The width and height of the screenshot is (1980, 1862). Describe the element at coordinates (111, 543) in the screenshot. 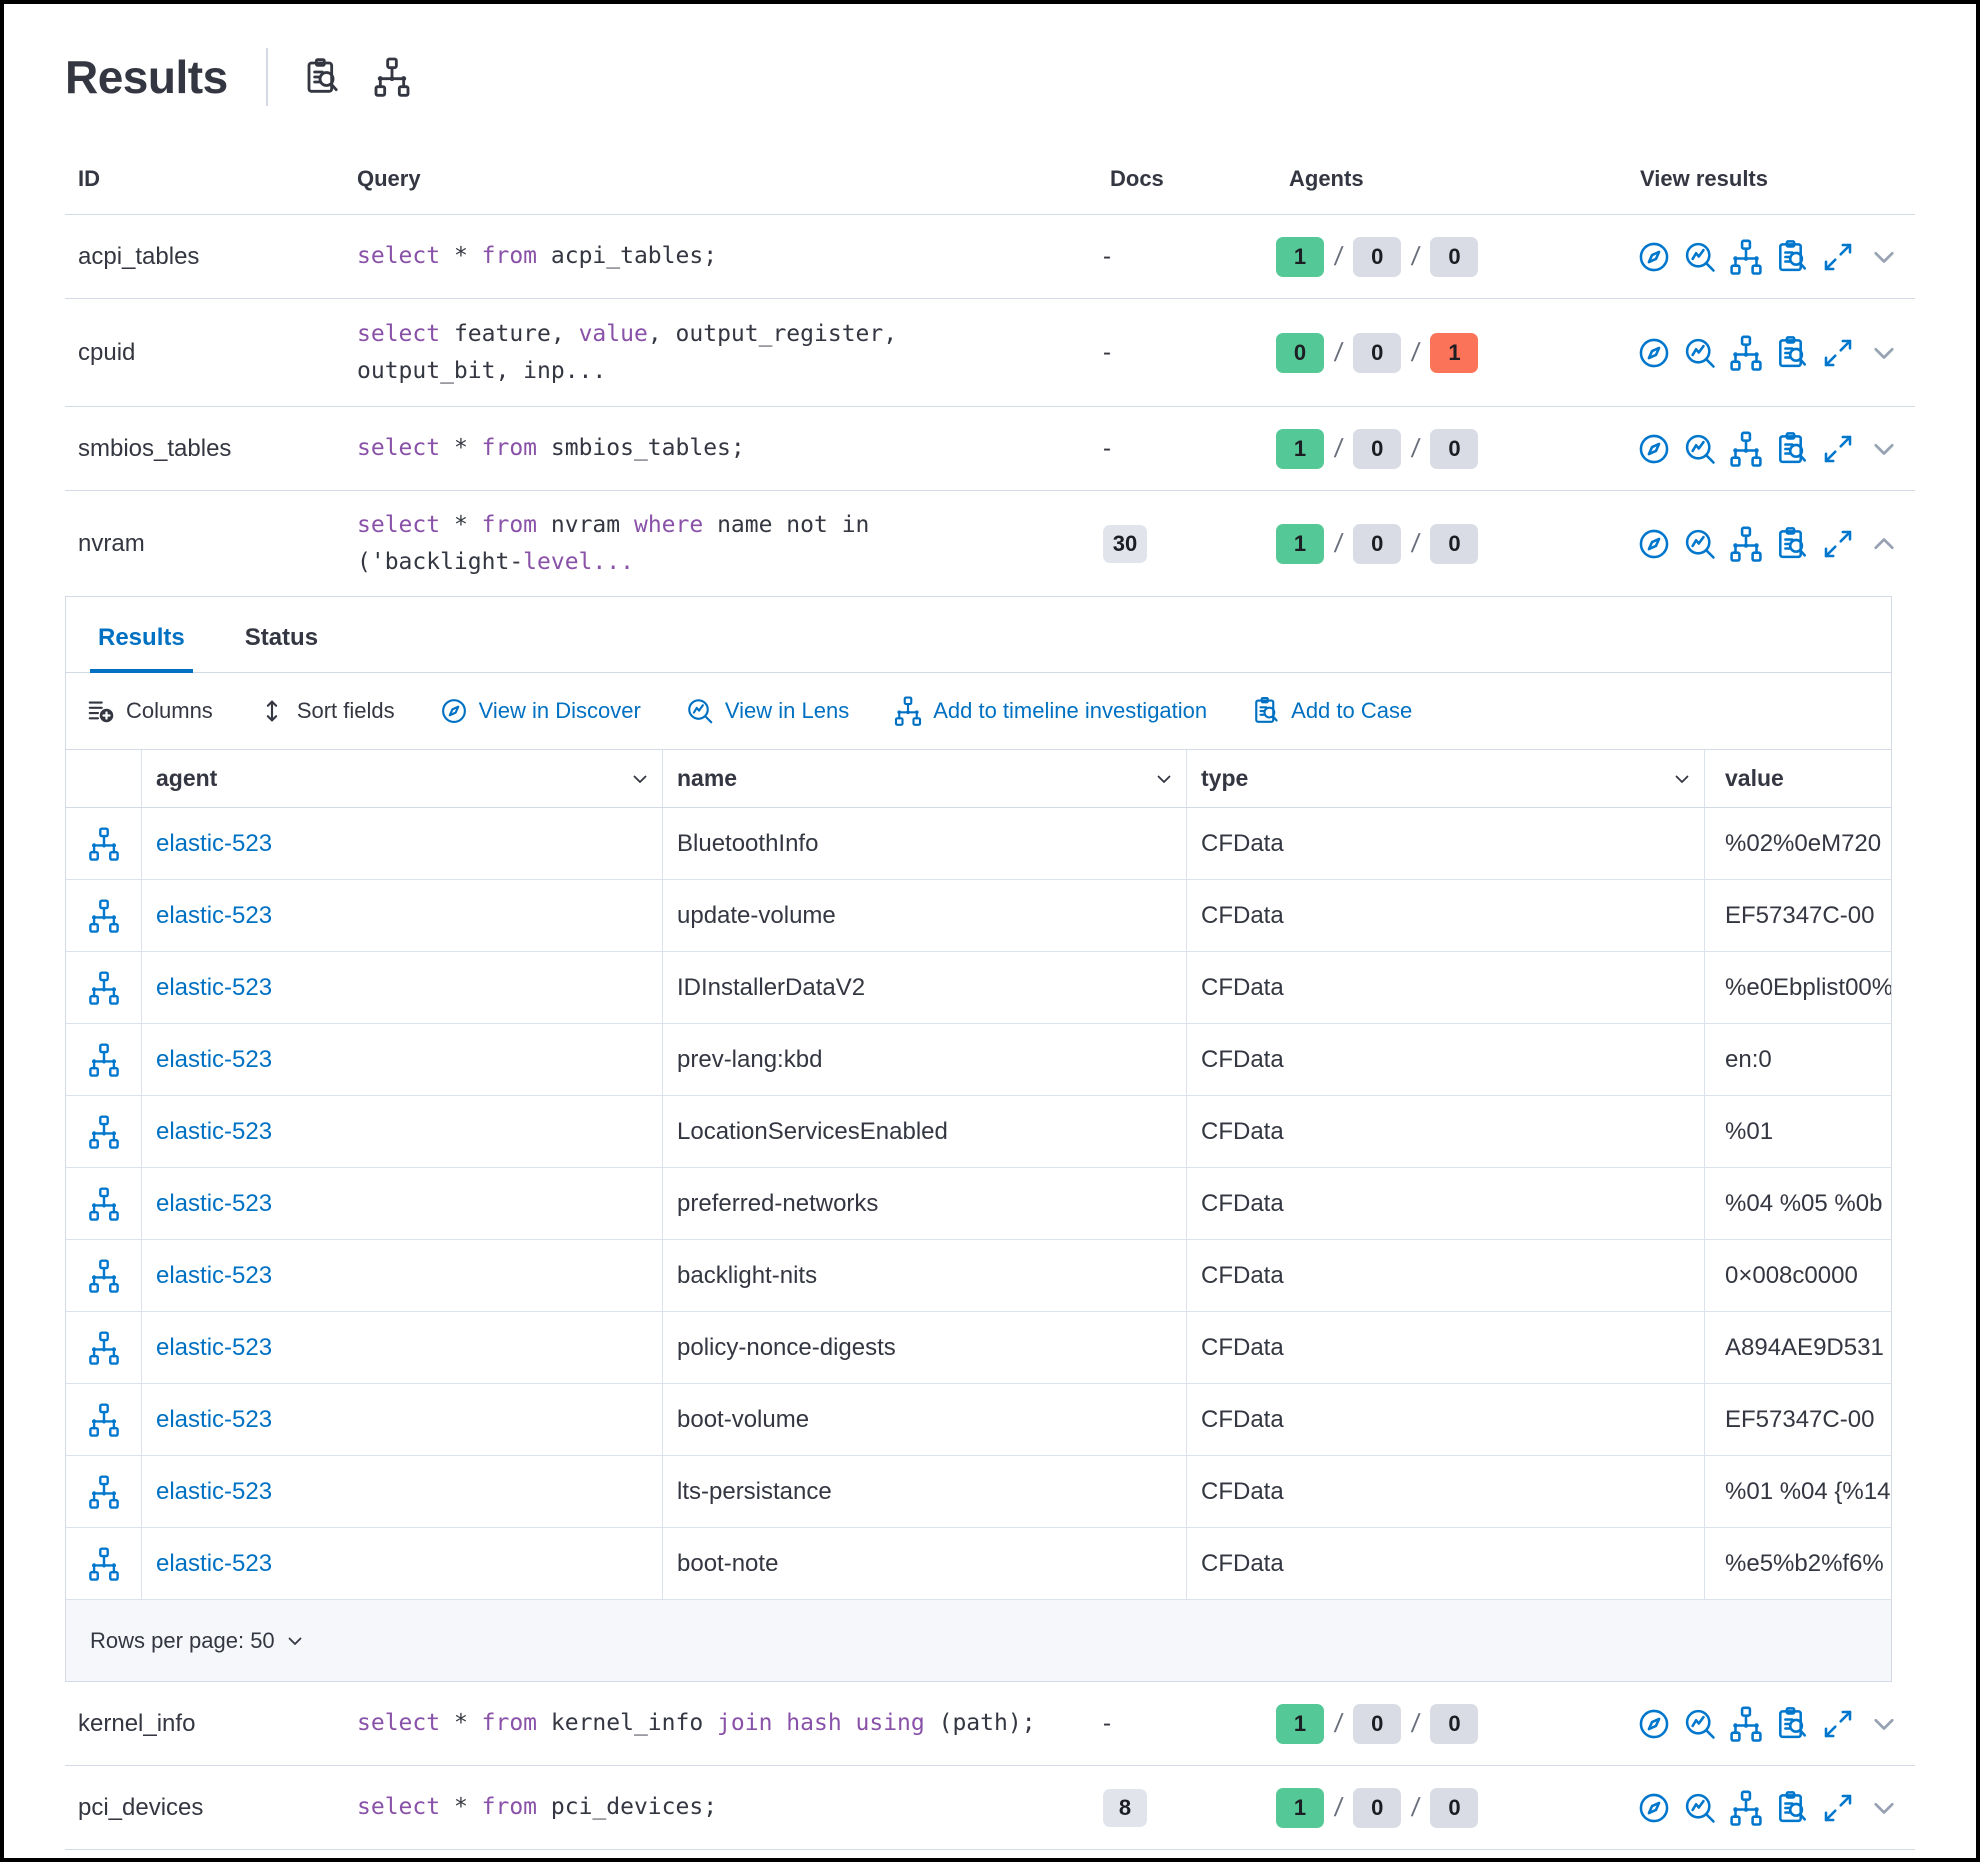

I see `query-id: nvram` at that location.